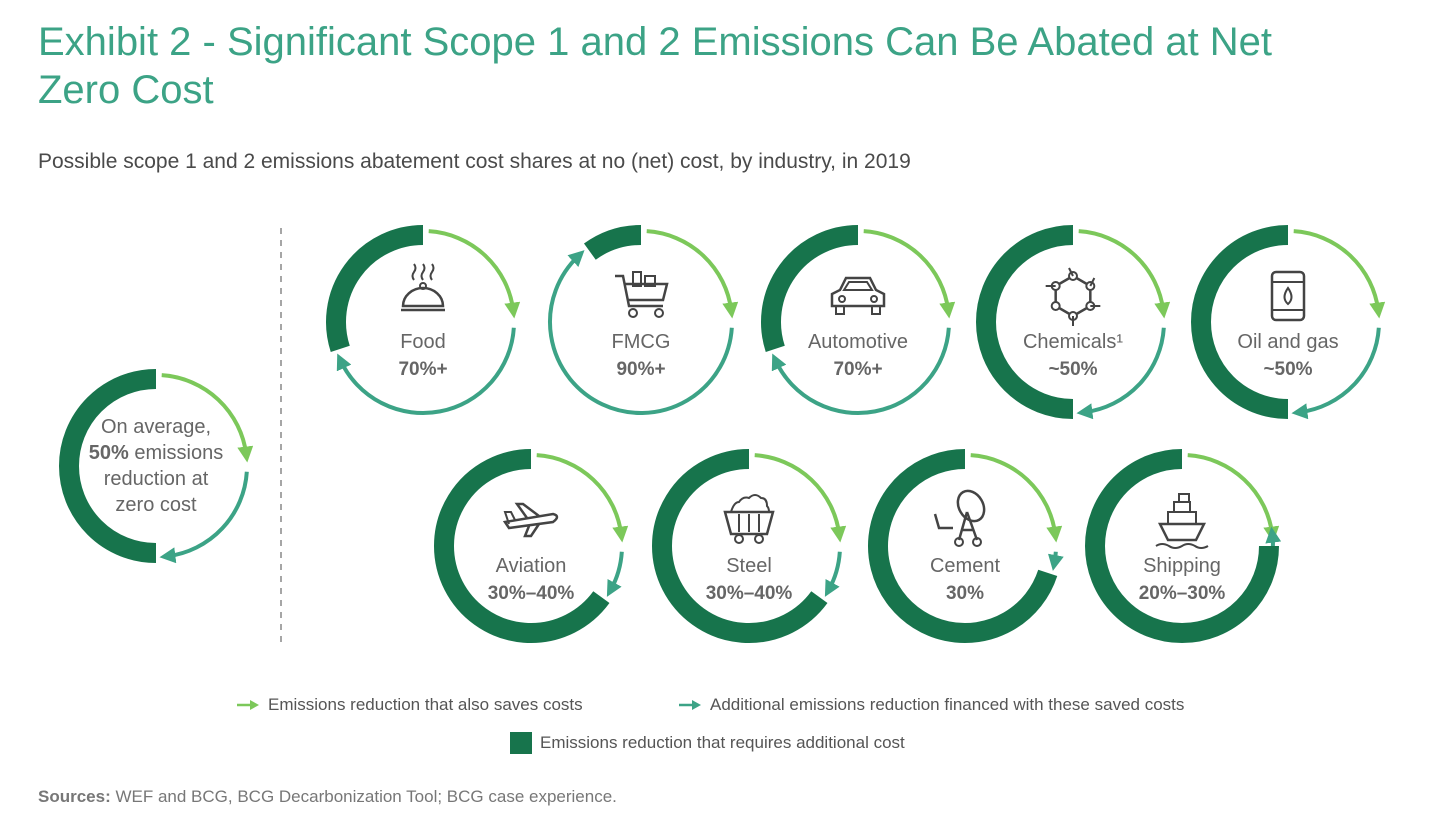 The image size is (1439, 817). What do you see at coordinates (521, 743) in the screenshot?
I see `dark-green-square-icon` at bounding box center [521, 743].